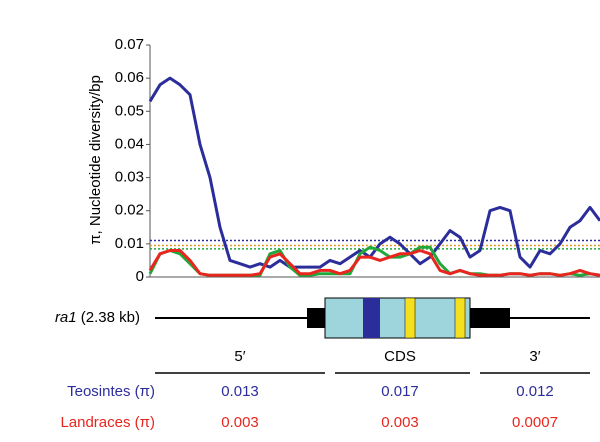 The width and height of the screenshot is (600, 442). I want to click on column-header: 5′, so click(239, 356).